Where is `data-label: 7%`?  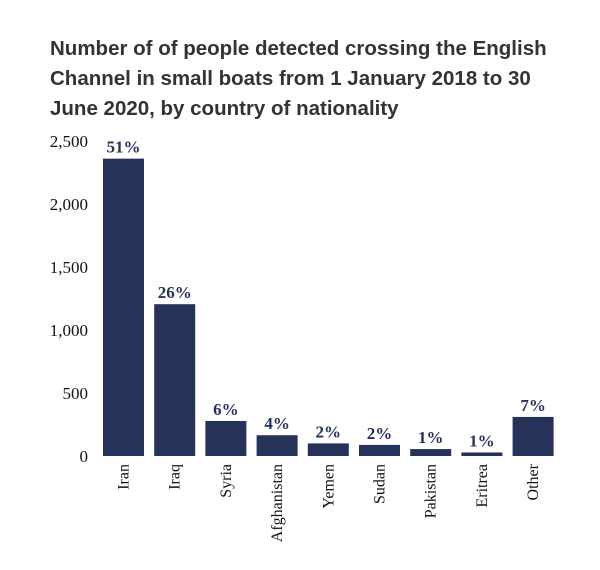 data-label: 7% is located at coordinates (533, 405).